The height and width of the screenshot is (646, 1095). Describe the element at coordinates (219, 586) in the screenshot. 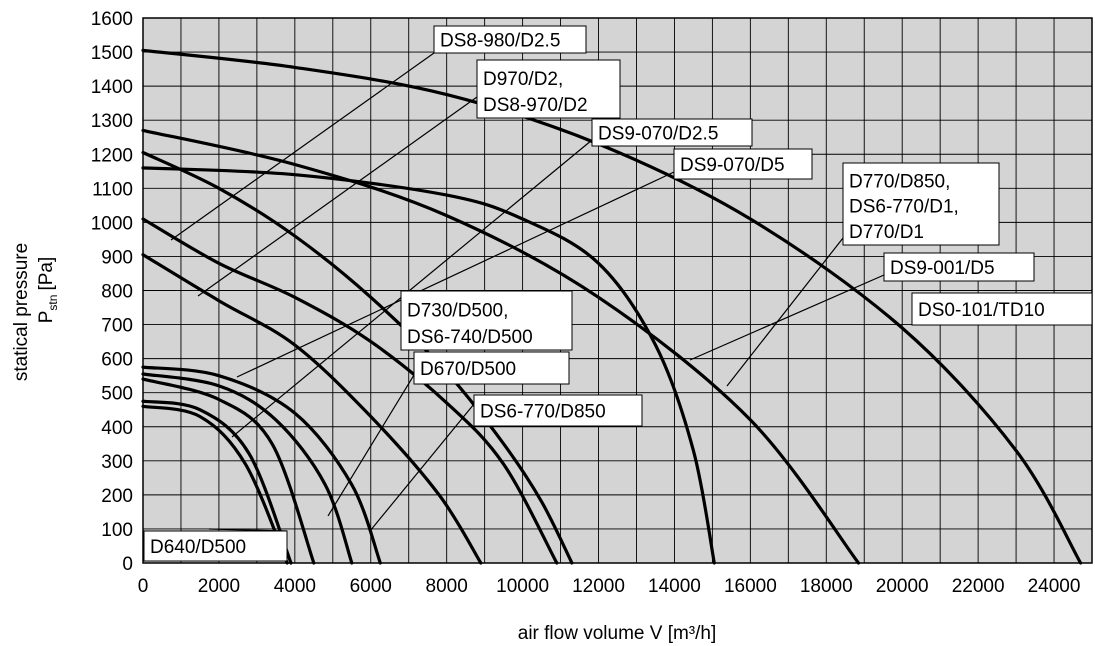

I see `x-tick-label: 2000` at that location.